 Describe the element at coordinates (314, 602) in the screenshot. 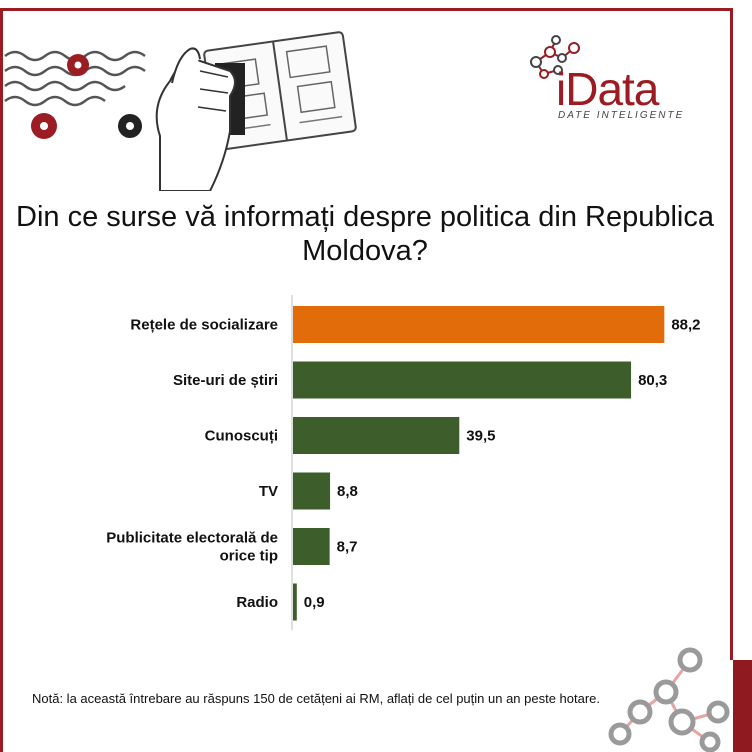

I see `value-label-5: 0,9` at that location.